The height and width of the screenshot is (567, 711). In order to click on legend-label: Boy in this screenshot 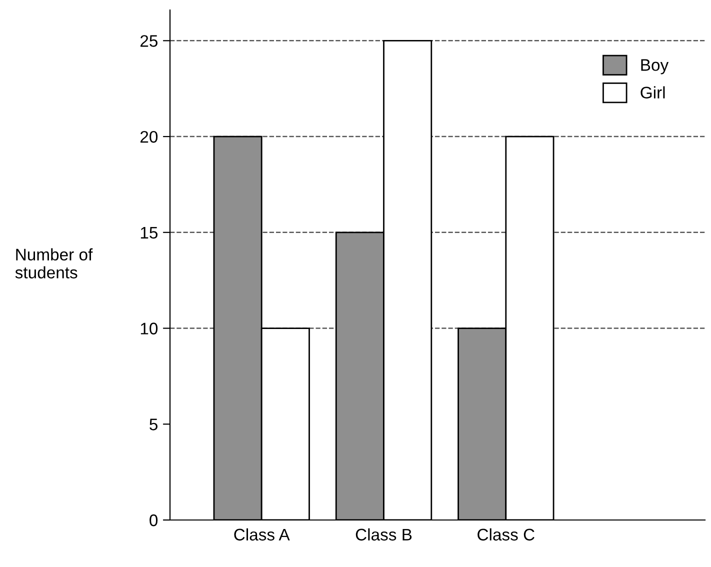, I will do `click(655, 66)`.